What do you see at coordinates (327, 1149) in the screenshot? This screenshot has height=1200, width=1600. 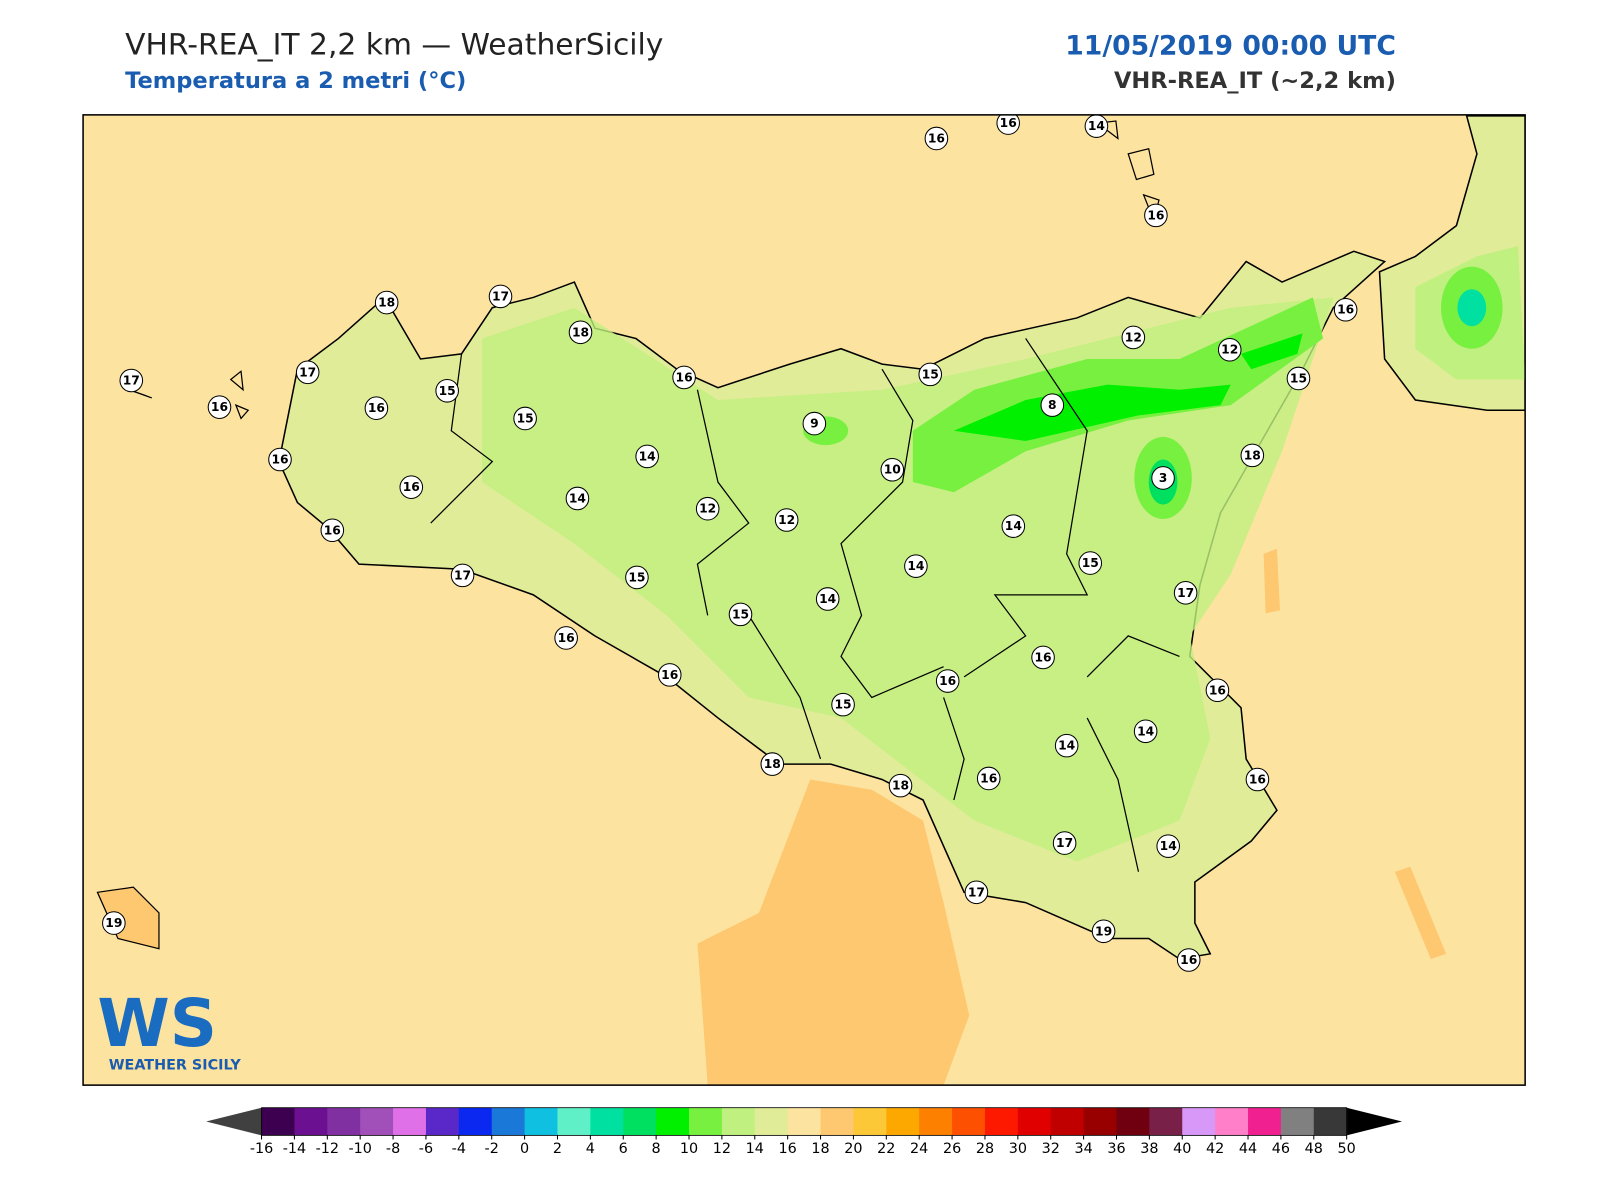 I see `colorbar-tick-label: -12` at bounding box center [327, 1149].